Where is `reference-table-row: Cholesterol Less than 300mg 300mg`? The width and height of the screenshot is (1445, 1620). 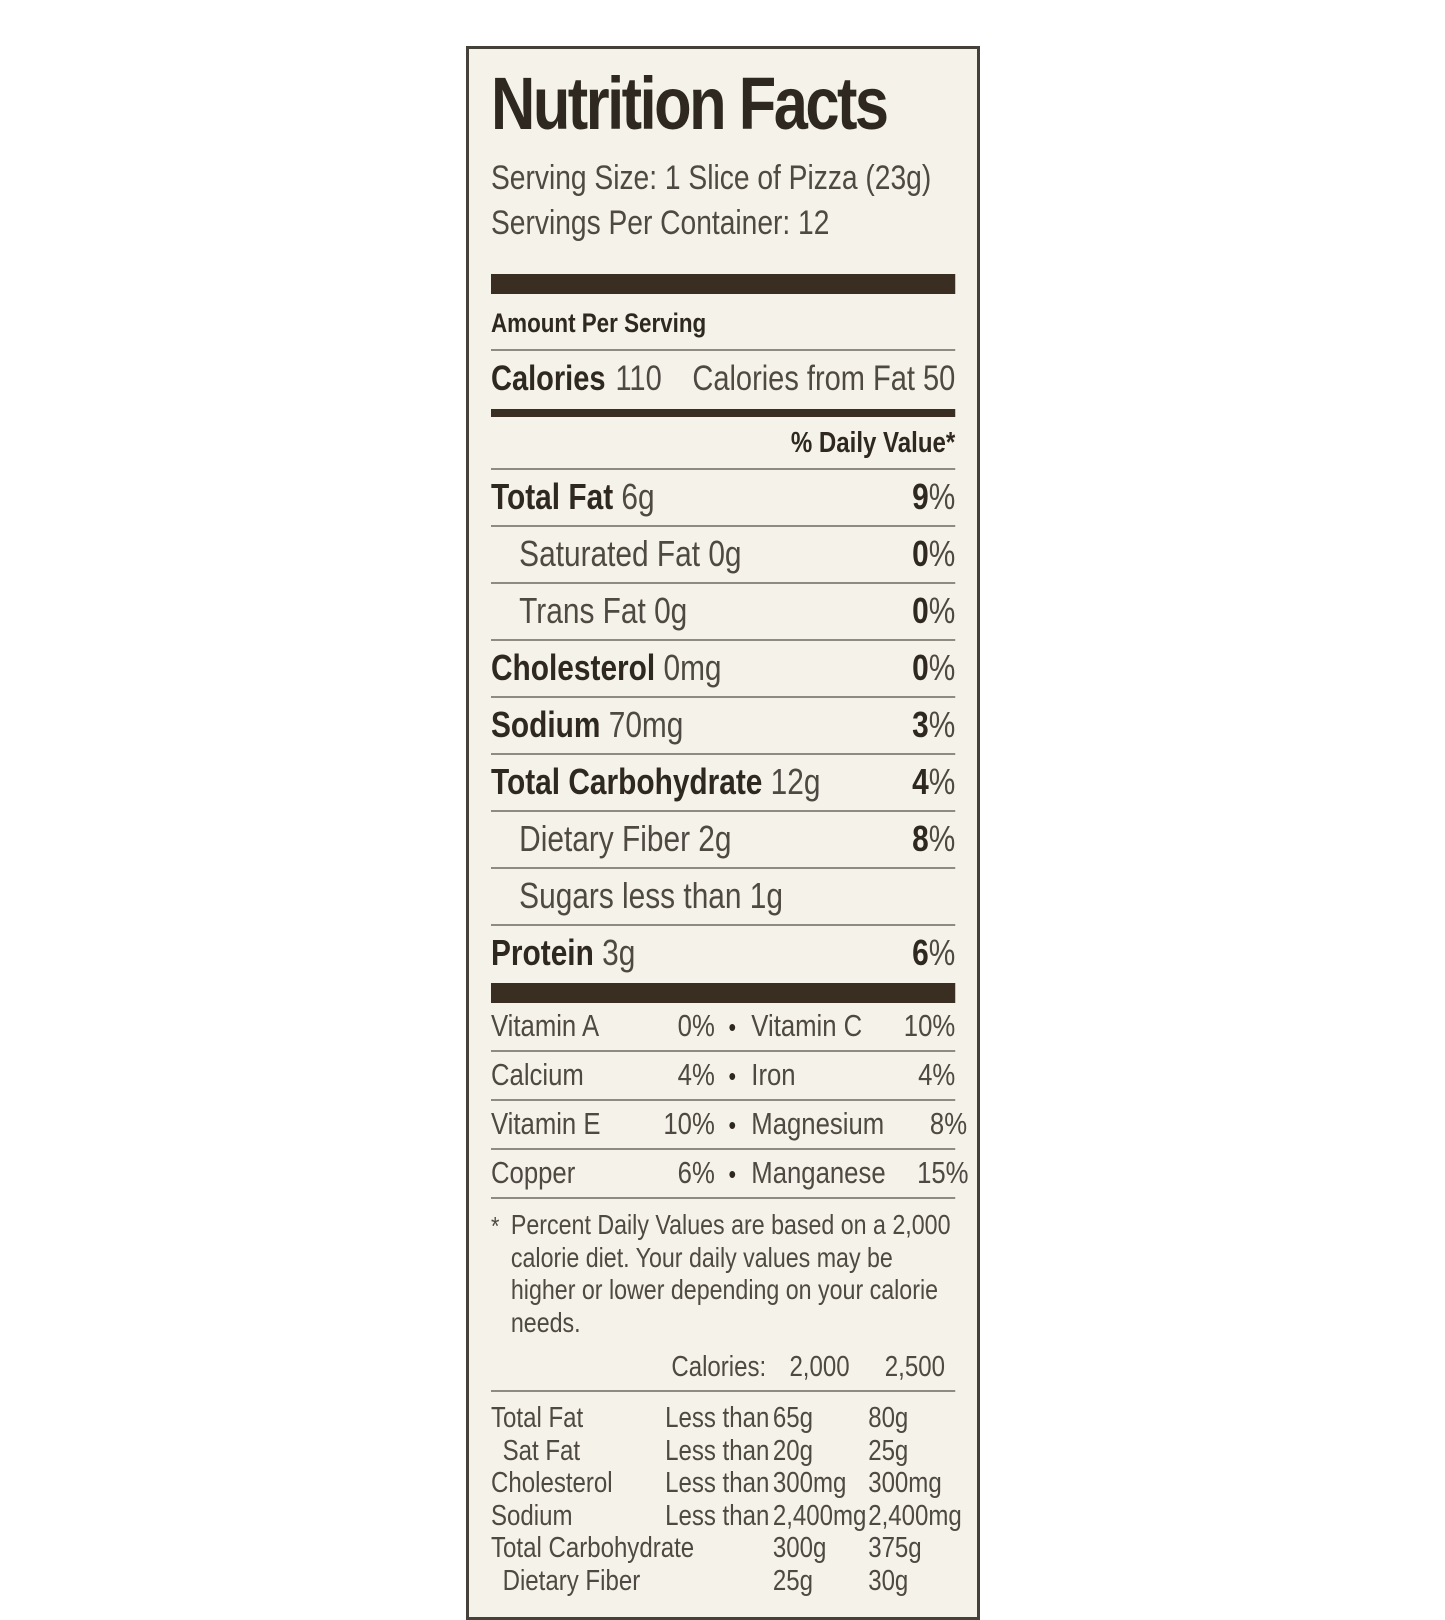
reference-table-row: Cholesterol Less than 300mg 300mg is located at coordinates (723, 1483).